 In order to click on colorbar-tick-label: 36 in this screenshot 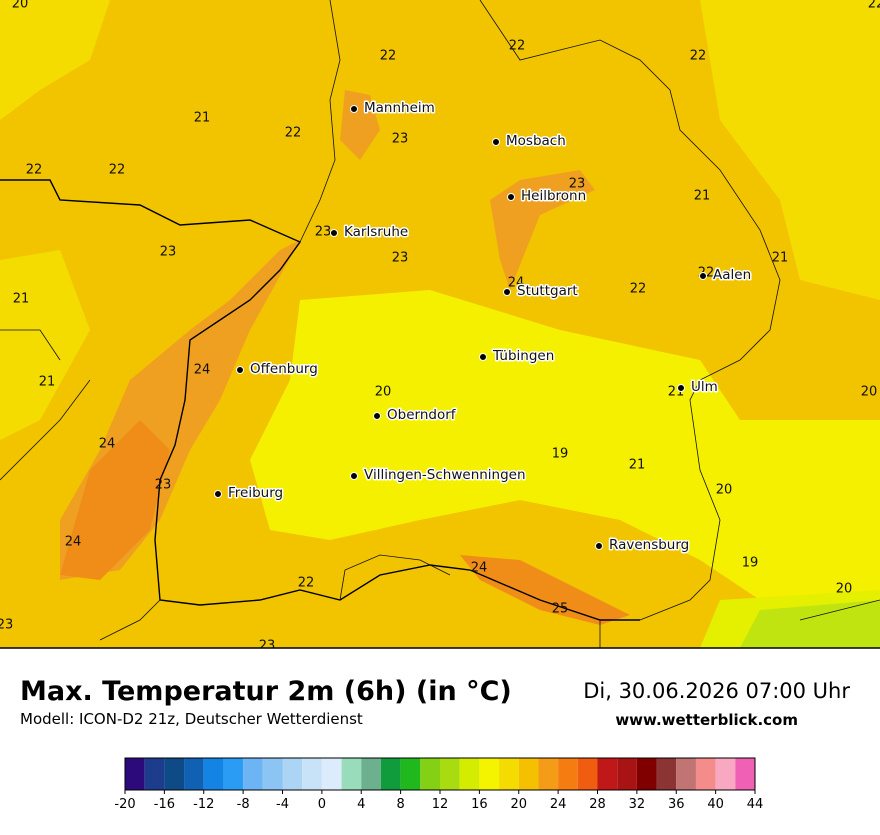, I will do `click(676, 804)`.